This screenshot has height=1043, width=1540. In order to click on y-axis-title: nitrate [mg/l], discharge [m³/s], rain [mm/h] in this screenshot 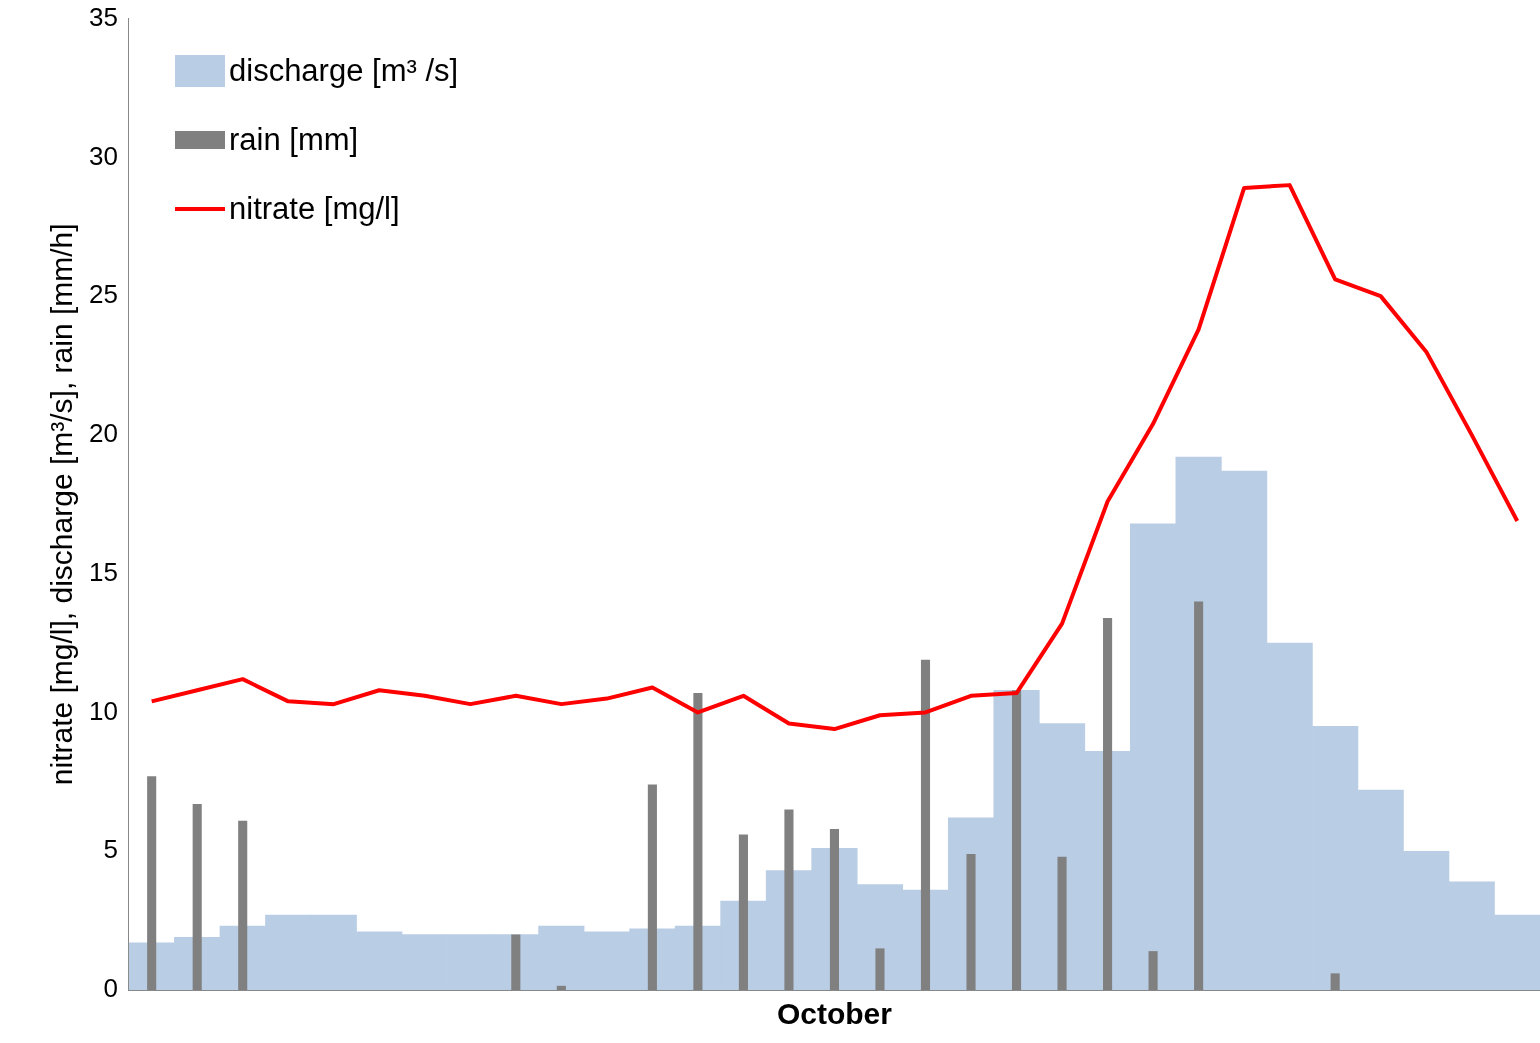, I will do `click(62, 504)`.